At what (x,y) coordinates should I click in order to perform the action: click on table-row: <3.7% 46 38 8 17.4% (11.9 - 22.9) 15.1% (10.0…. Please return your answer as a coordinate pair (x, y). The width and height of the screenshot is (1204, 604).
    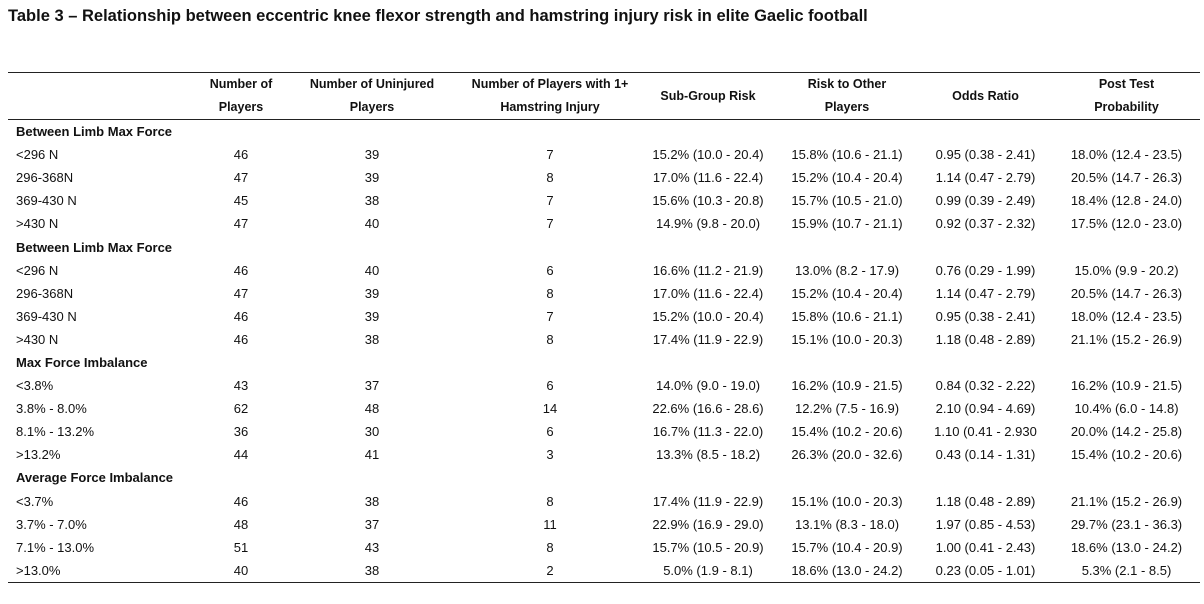
    Looking at the image, I should click on (604, 501).